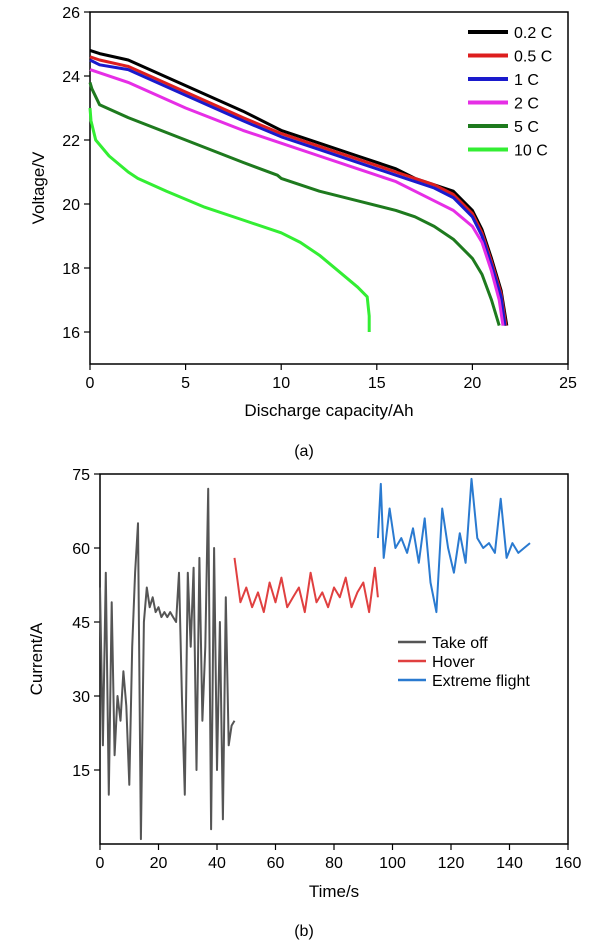 The height and width of the screenshot is (941, 608). I want to click on chart-a-legend-label: 10 C, so click(531, 151).